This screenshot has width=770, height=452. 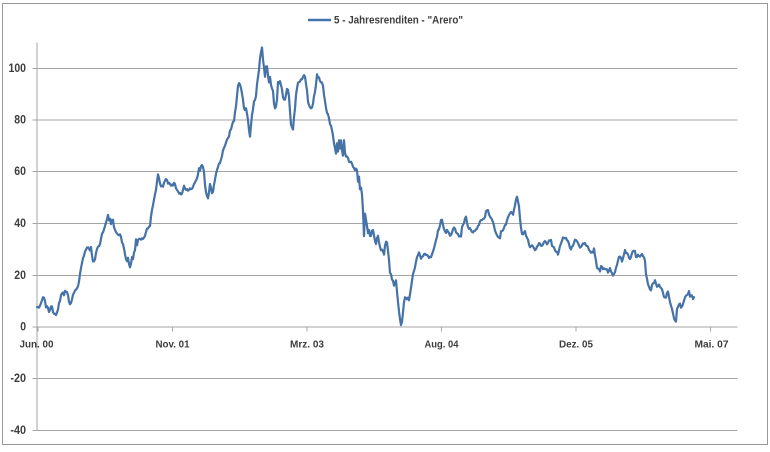 I want to click on svg-text: Nov. 01, so click(x=173, y=344).